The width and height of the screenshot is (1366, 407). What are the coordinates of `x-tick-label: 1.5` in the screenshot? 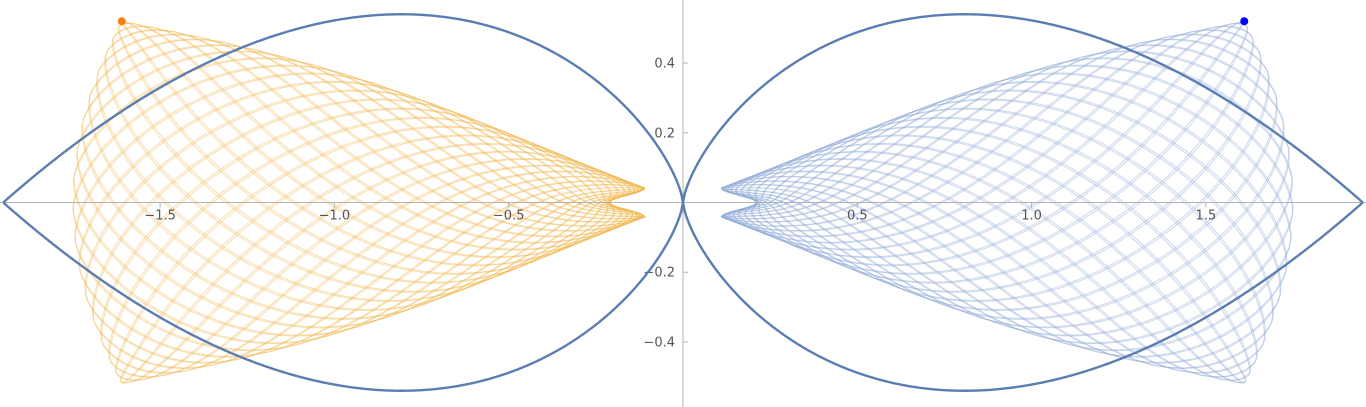 It's located at (1206, 216).